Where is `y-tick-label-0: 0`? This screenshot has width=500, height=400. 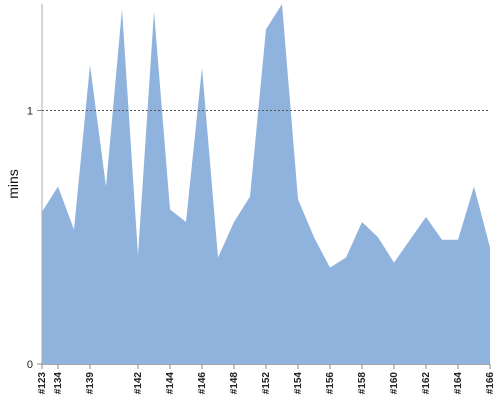
y-tick-label-0: 0 is located at coordinates (30, 365).